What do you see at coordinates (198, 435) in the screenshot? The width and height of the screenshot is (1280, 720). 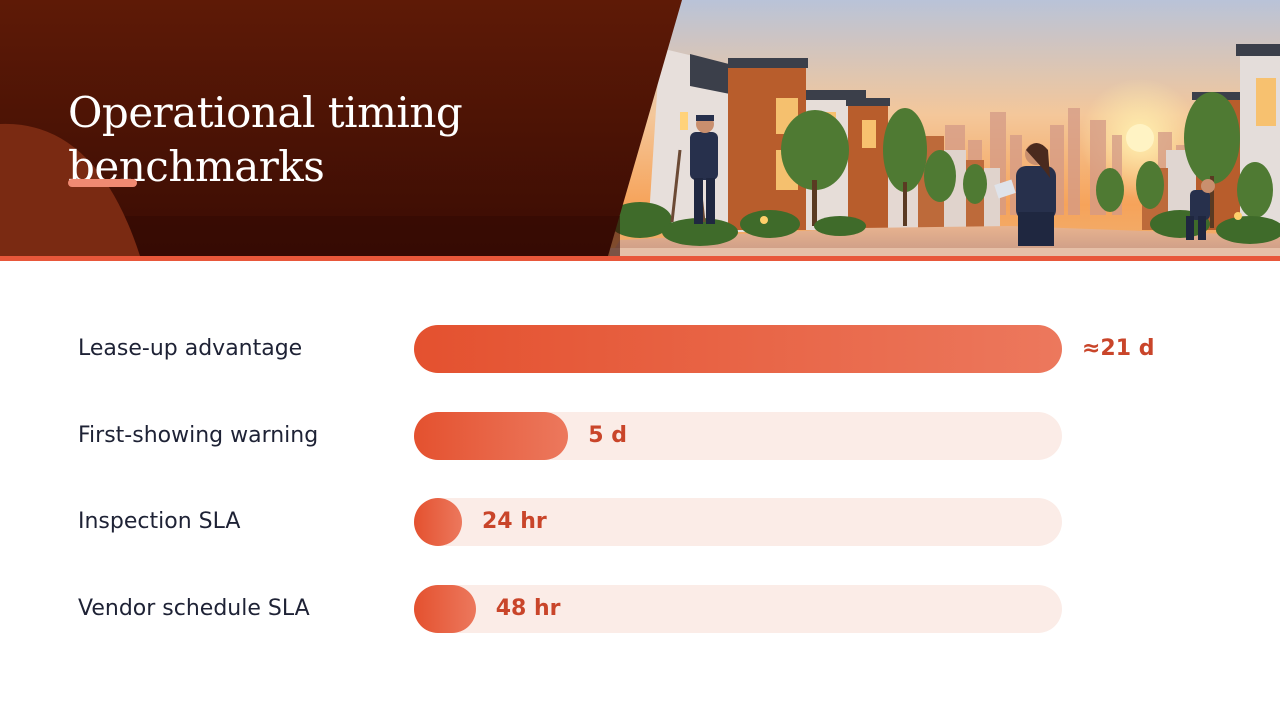 I see `bar-category-label: First-showing warning` at bounding box center [198, 435].